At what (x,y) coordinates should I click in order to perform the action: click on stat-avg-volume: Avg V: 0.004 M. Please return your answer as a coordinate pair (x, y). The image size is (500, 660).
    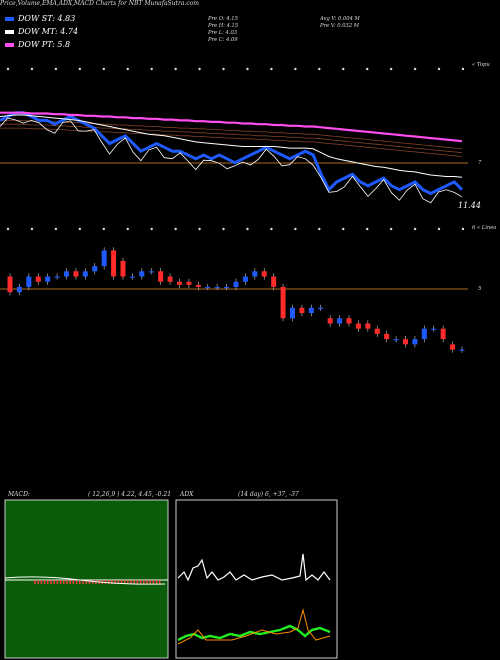
    Looking at the image, I should click on (340, 19).